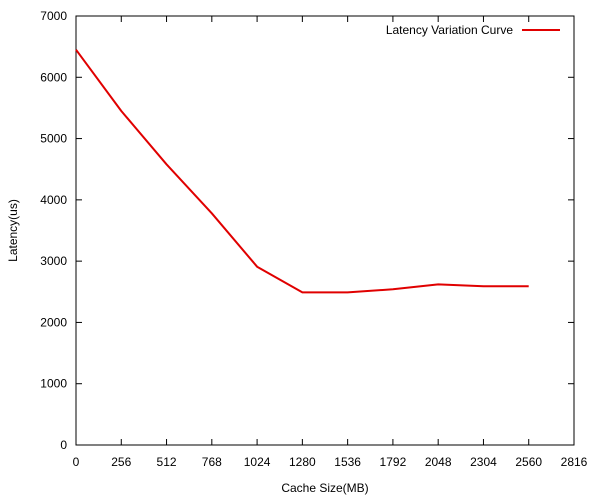 The width and height of the screenshot is (600, 500). Describe the element at coordinates (53, 16) in the screenshot. I see `y-tick-label: 7000` at that location.